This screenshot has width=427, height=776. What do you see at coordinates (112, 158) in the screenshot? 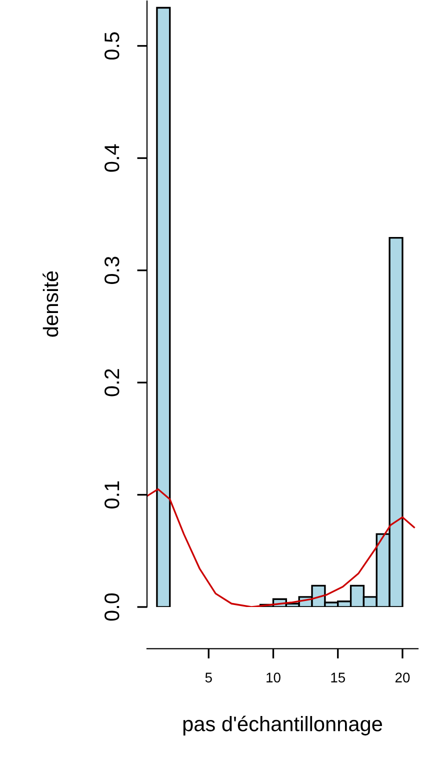
I see `y-tick-label: 0.4` at bounding box center [112, 158].